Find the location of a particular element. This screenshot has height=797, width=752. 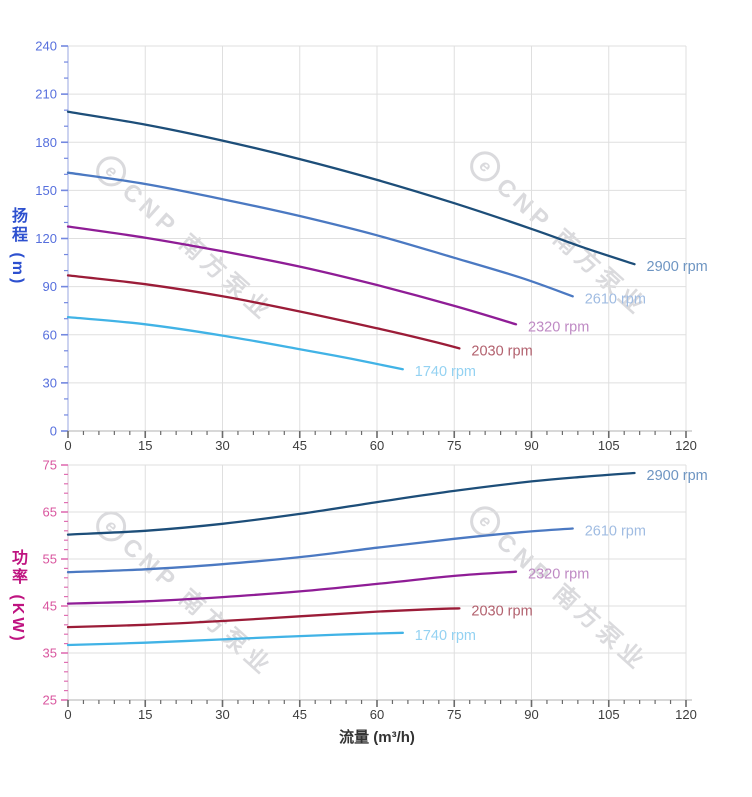

y-tick-label: 210 is located at coordinates (46, 94).